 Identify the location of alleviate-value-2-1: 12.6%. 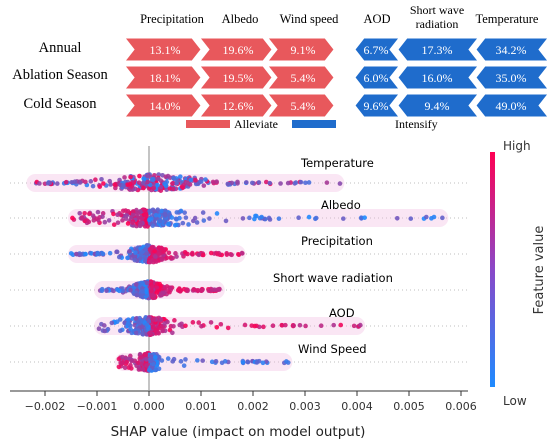
(238, 106).